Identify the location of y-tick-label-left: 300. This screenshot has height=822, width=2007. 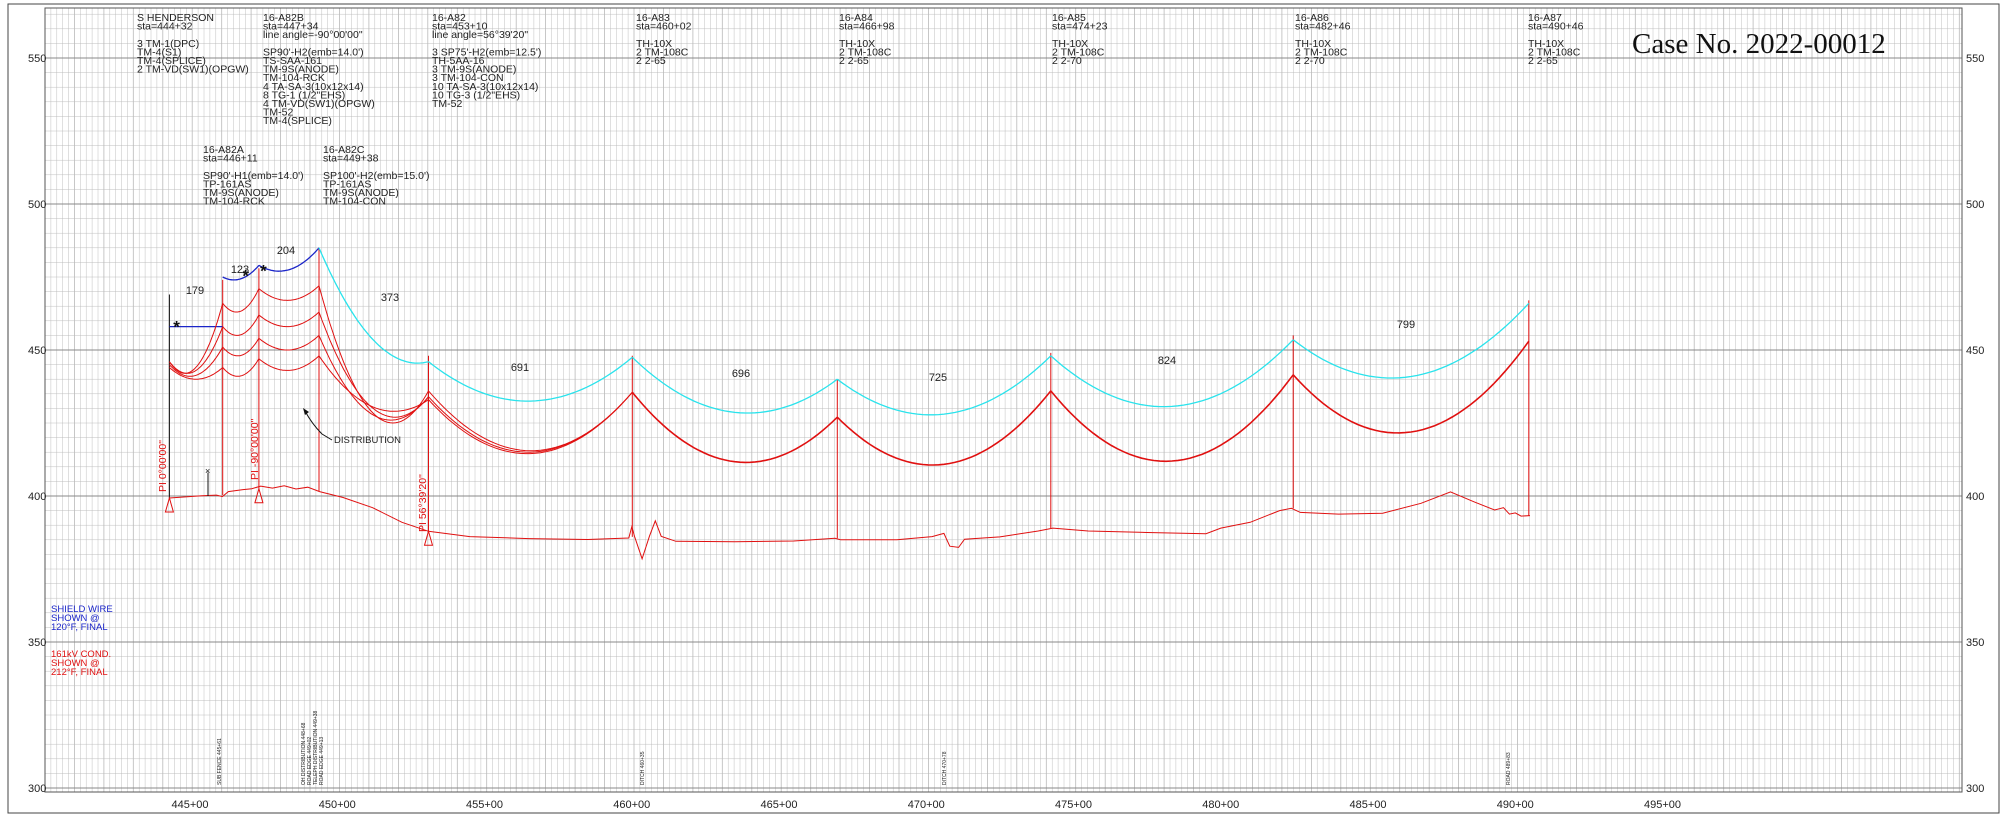
(37, 789).